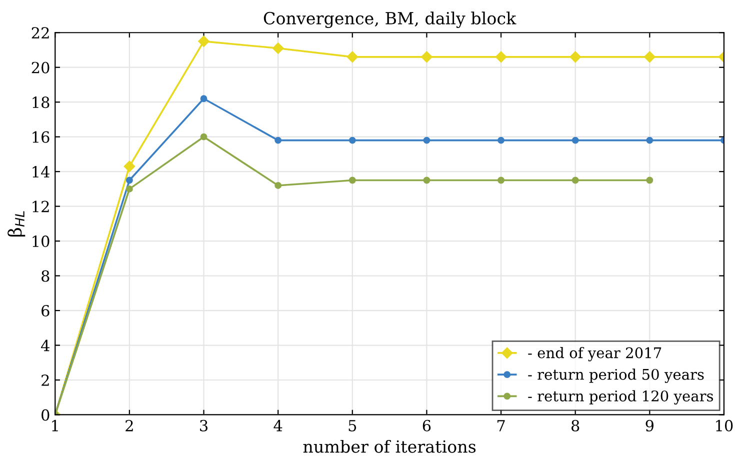 The height and width of the screenshot is (466, 735). Describe the element at coordinates (17, 223) in the screenshot. I see `y-axis-title: β$_{HL}$` at that location.